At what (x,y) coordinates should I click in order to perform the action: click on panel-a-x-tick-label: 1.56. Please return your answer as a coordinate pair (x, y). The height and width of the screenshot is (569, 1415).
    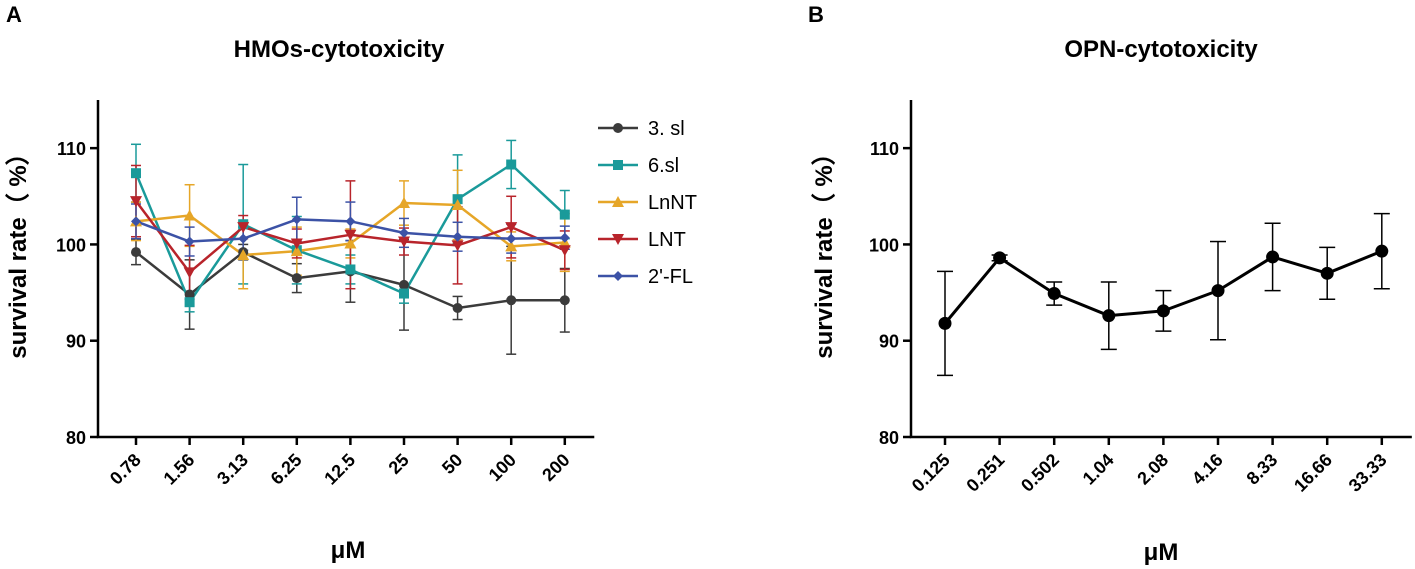
    Looking at the image, I should click on (179, 469).